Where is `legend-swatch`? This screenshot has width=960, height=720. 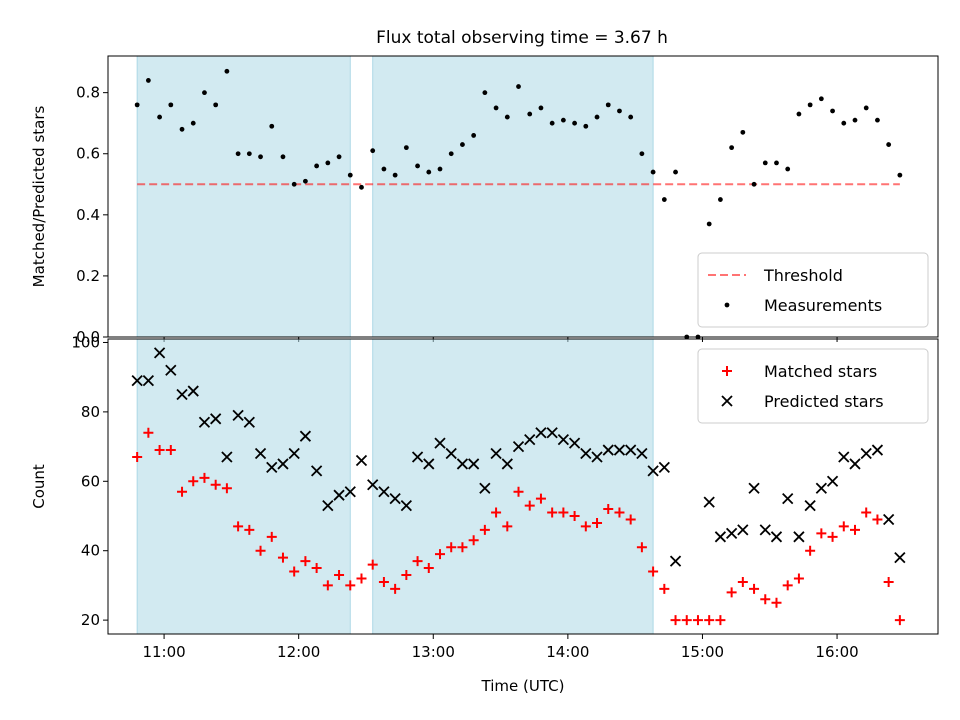 legend-swatch is located at coordinates (727, 401).